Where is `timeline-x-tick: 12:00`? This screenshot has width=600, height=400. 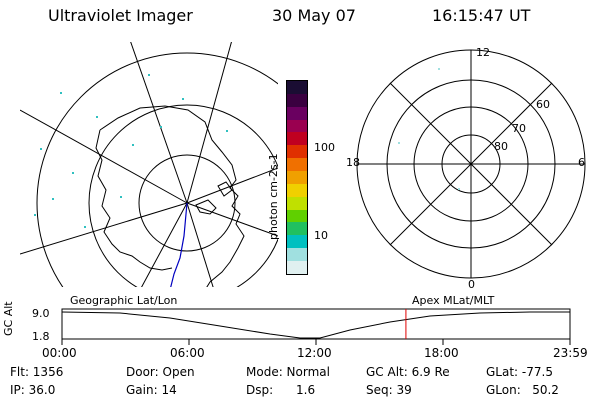 timeline-x-tick: 12:00 is located at coordinates (314, 353).